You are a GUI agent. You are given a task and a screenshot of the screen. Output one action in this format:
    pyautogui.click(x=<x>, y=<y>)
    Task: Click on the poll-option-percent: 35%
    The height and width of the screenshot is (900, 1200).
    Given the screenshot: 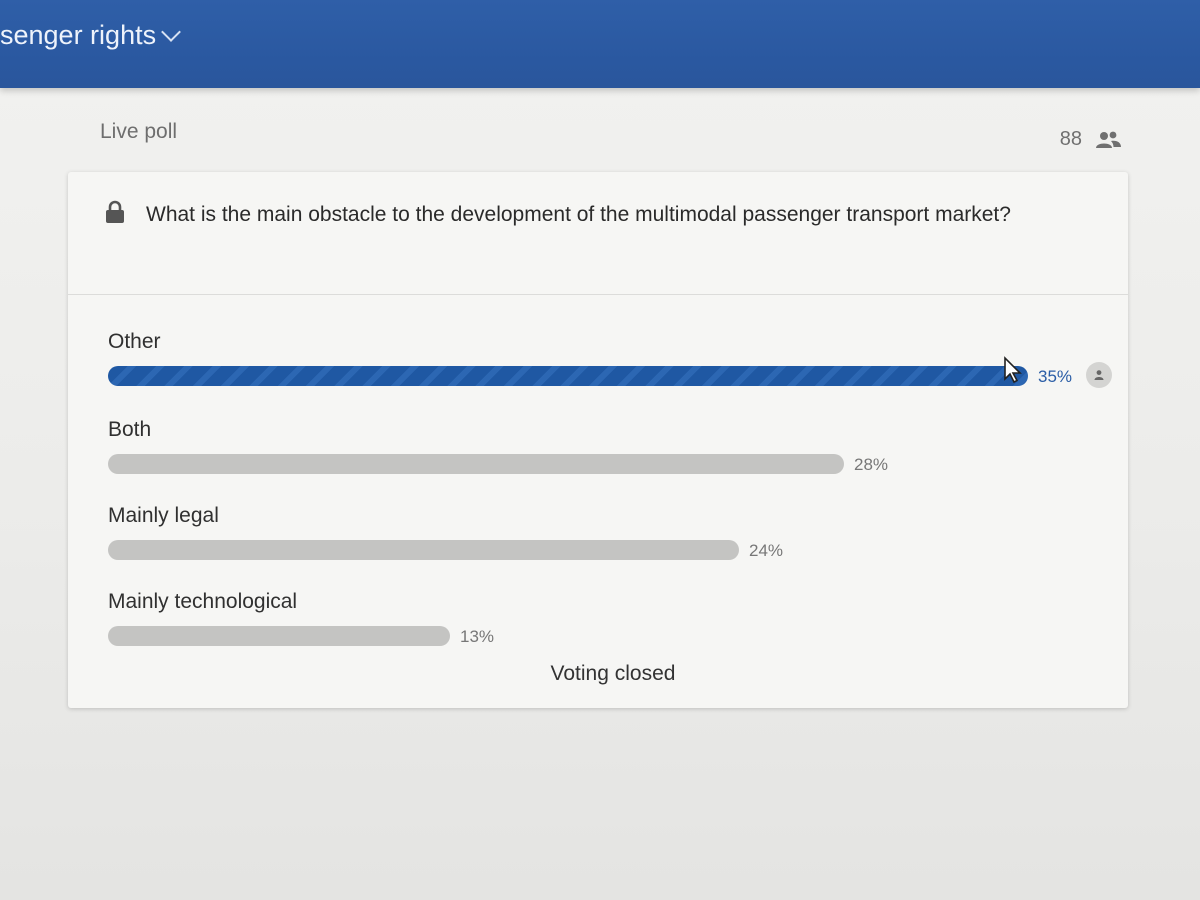 What is the action you would take?
    pyautogui.click(x=1055, y=376)
    